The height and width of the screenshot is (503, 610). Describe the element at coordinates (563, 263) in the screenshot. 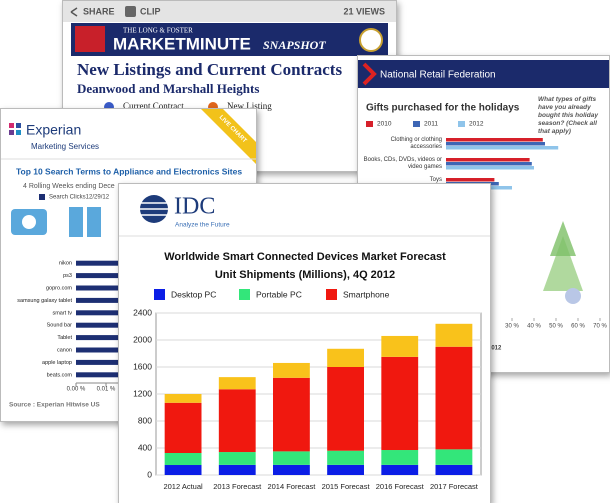

I see `tree-decoration` at that location.